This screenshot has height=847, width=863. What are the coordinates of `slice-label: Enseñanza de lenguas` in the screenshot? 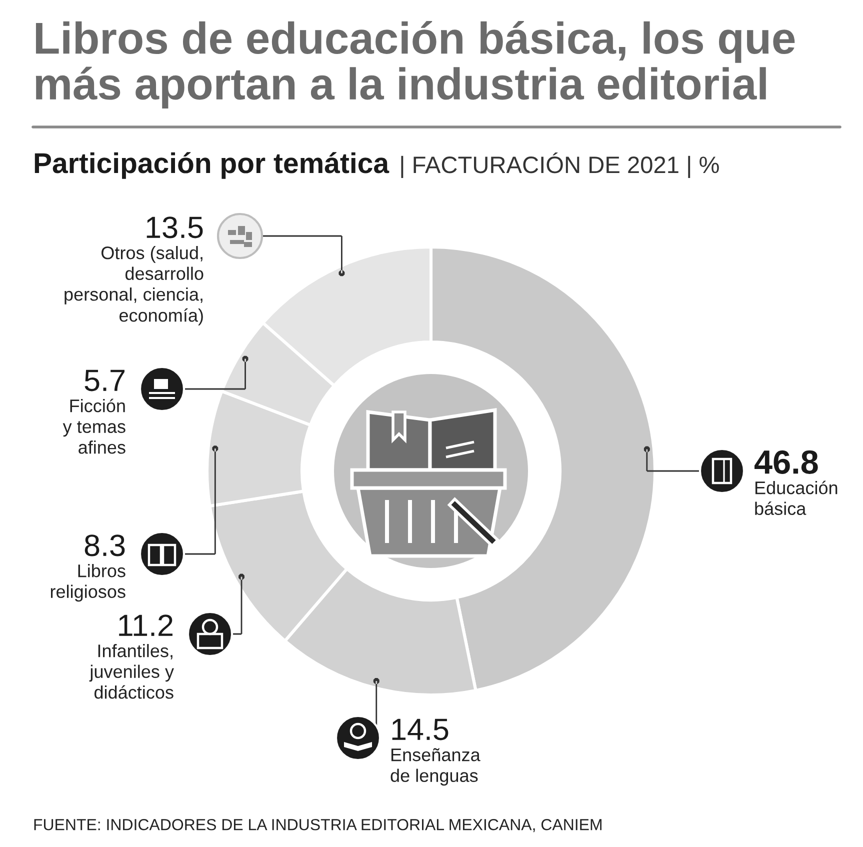 It's located at (435, 767).